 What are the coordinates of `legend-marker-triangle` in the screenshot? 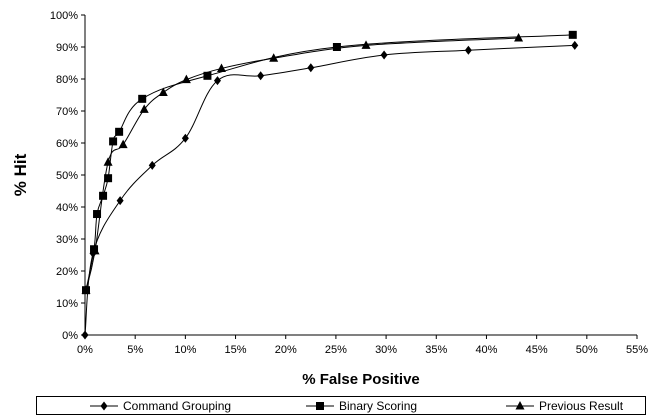 It's located at (520, 404).